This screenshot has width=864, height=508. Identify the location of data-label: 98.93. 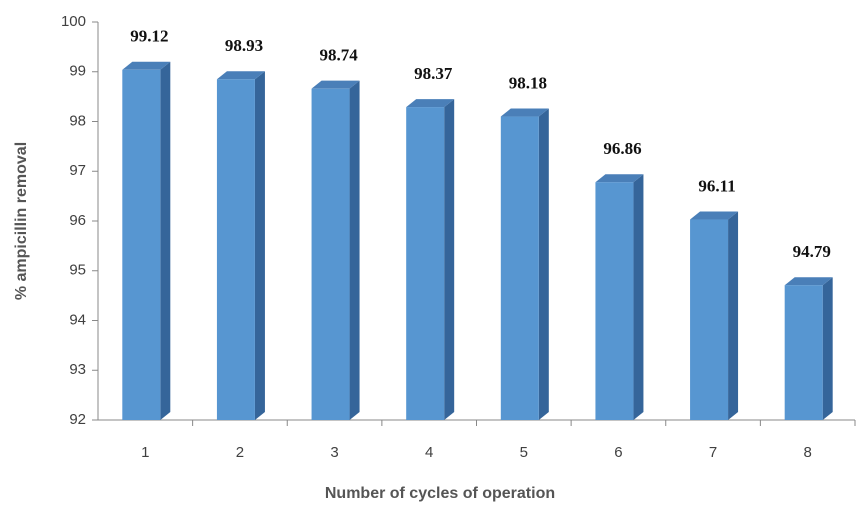
(244, 45).